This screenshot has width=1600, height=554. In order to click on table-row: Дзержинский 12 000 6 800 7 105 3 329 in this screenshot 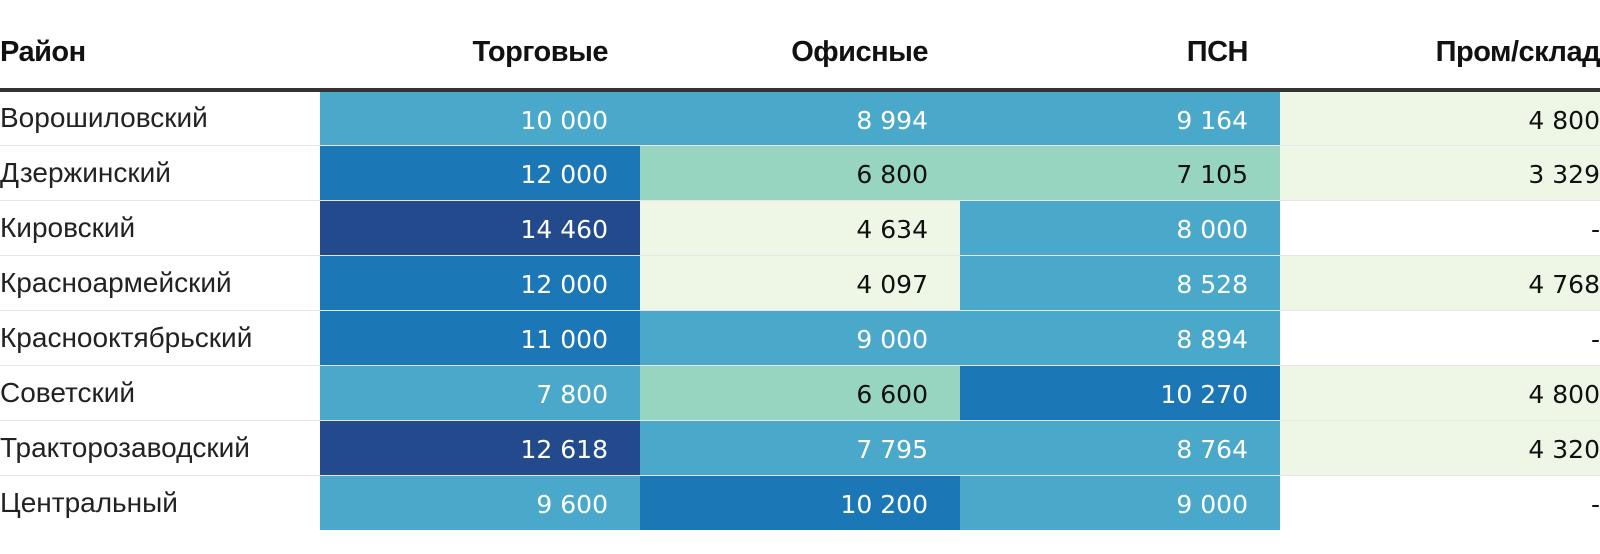, I will do `click(800, 173)`.